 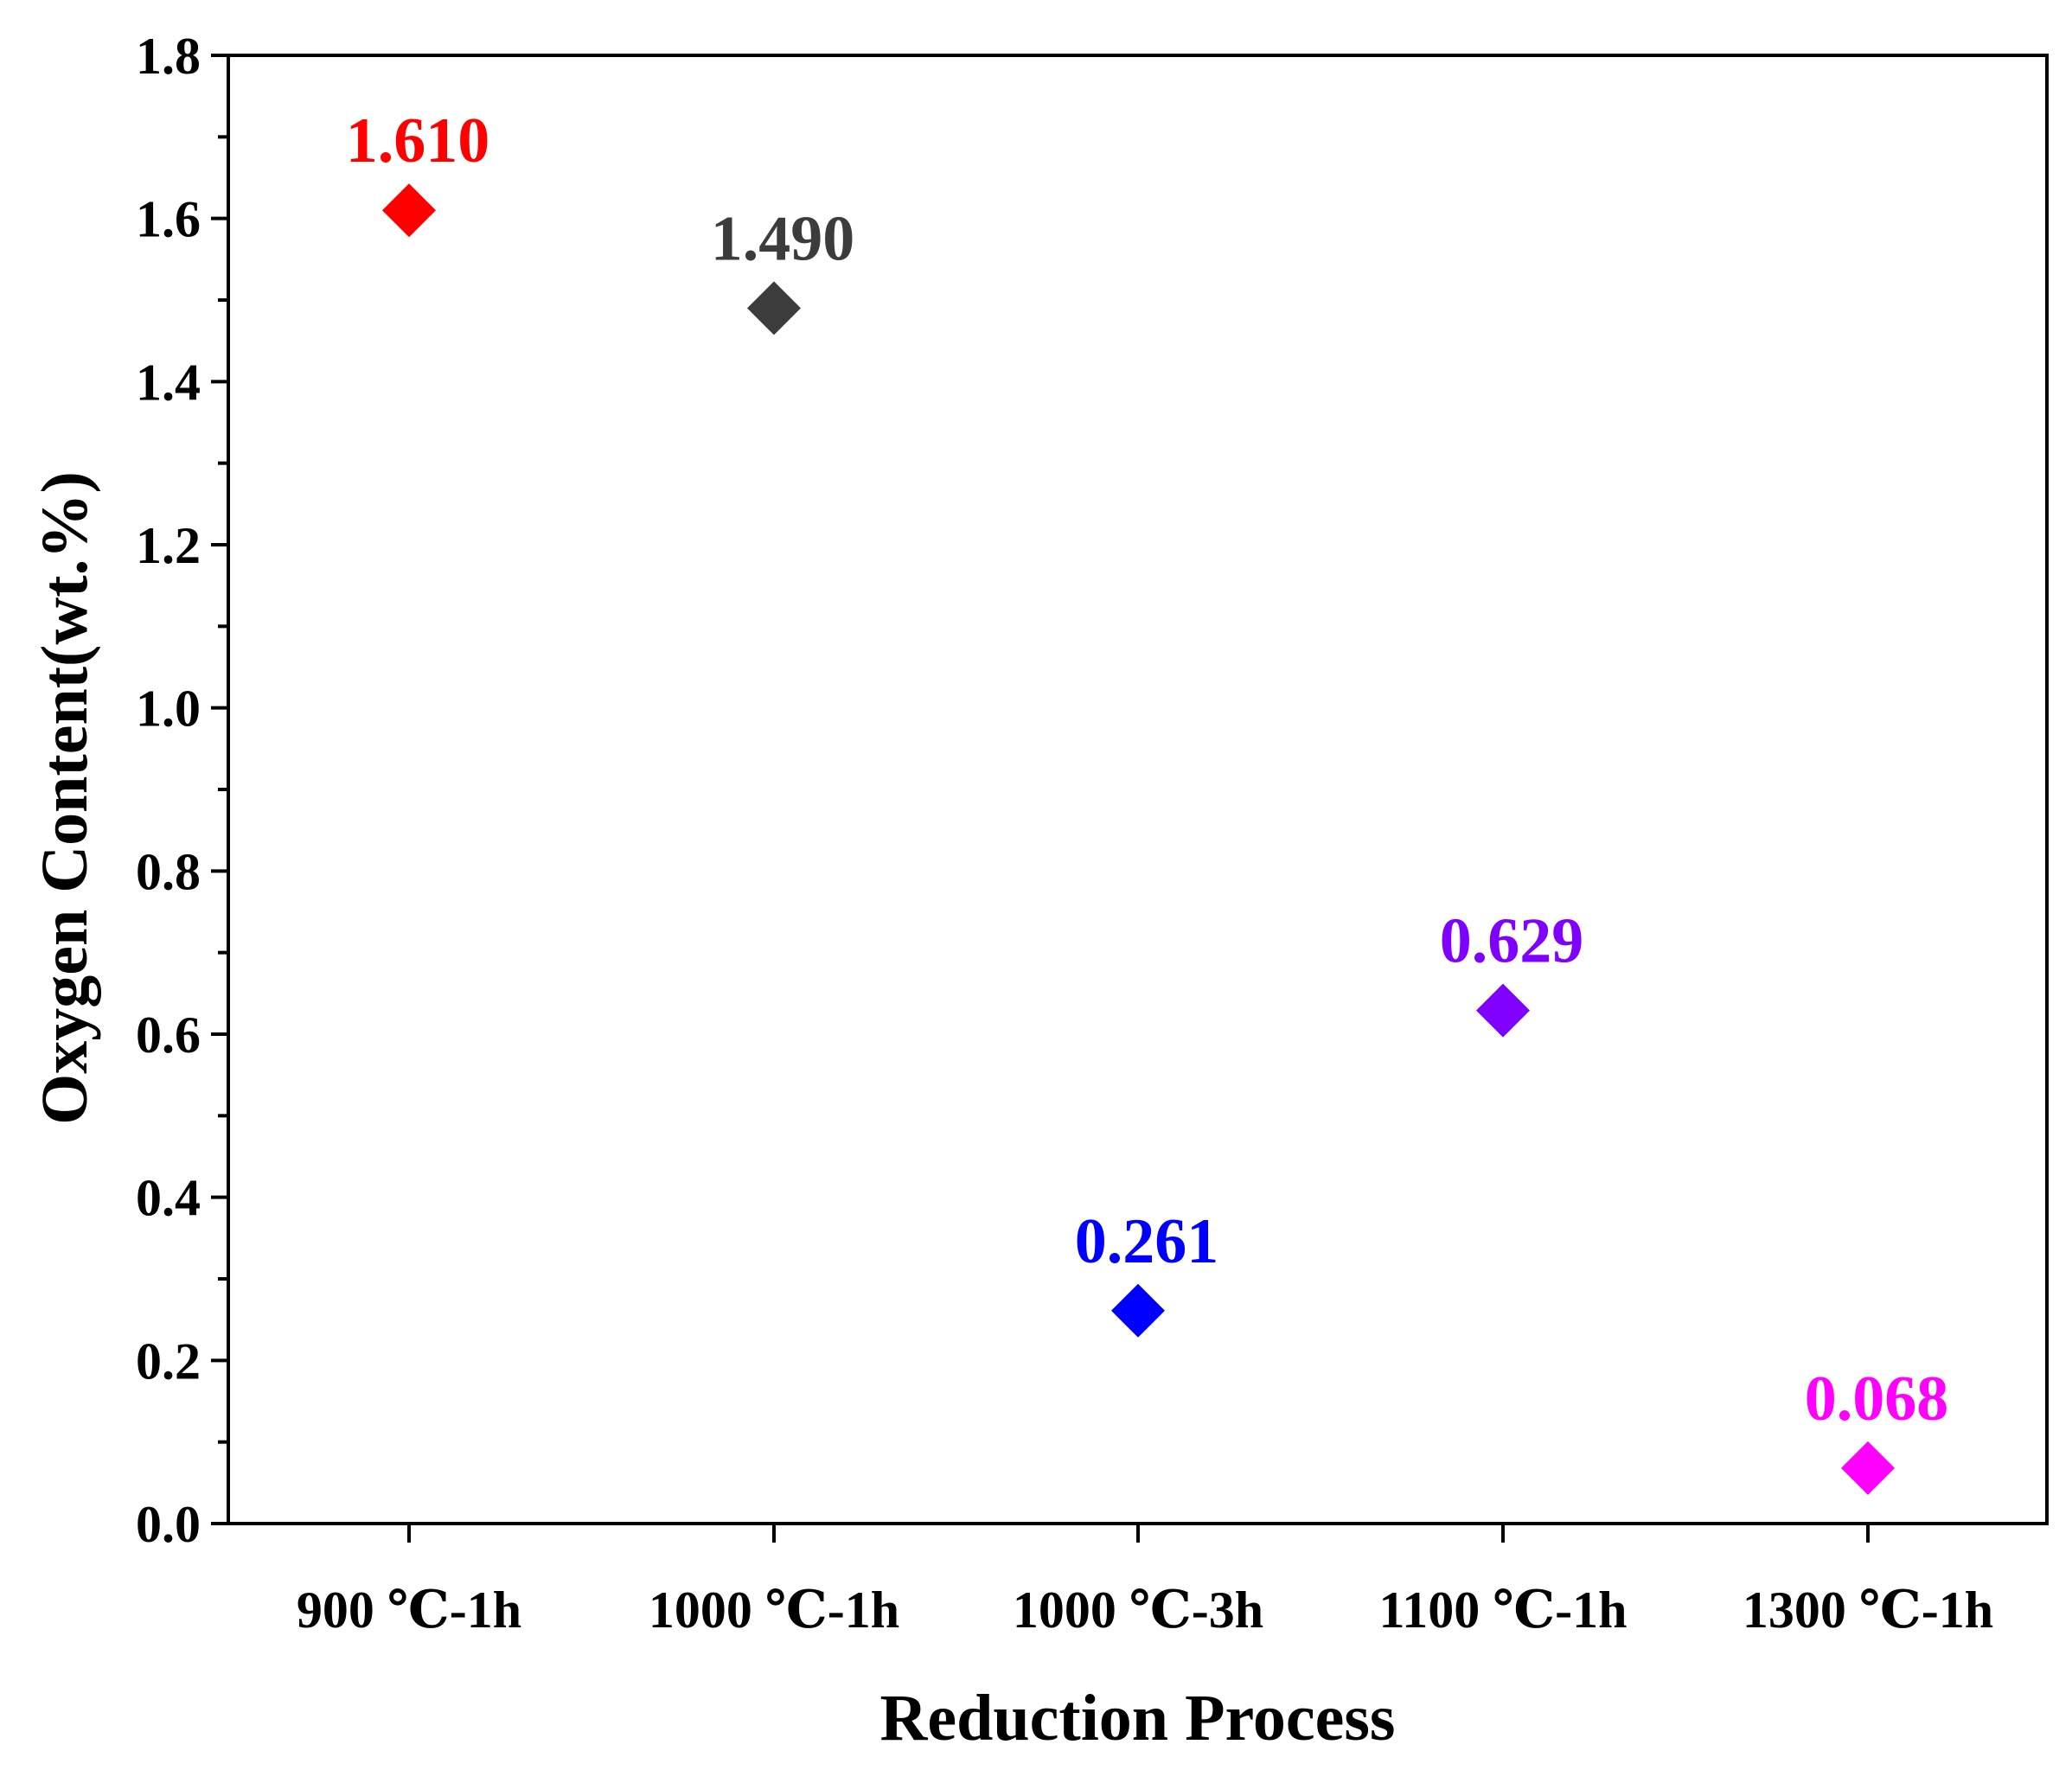 What do you see at coordinates (168, 1524) in the screenshot?
I see `y-tick-label: 0.0` at bounding box center [168, 1524].